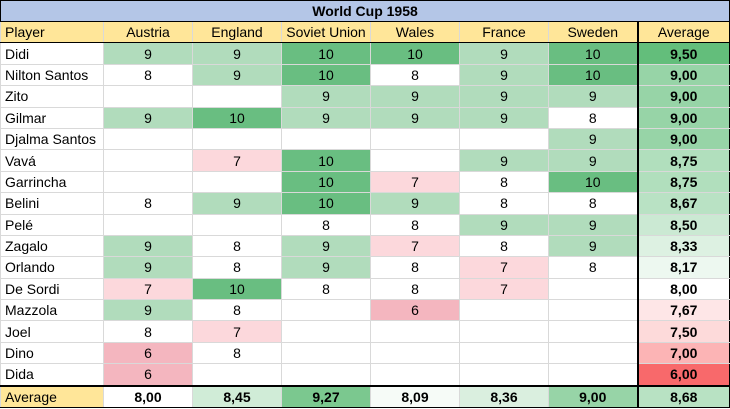 This screenshot has height=409, width=730. Describe the element at coordinates (52, 139) in the screenshot. I see `player-name-cell: Djalma Santos` at that location.